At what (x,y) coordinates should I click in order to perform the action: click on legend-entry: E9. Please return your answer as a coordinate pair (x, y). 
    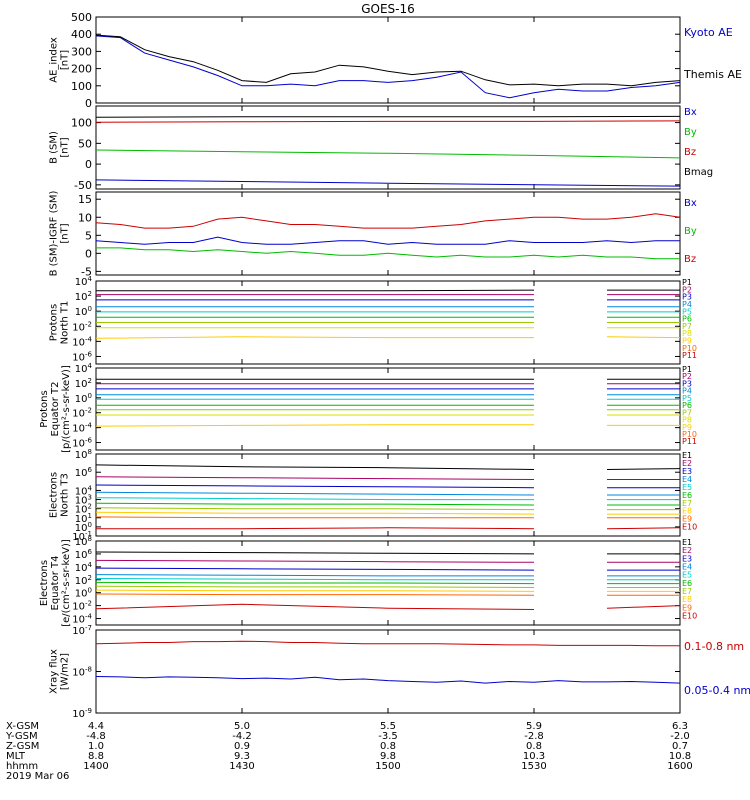
    Looking at the image, I should click on (687, 607).